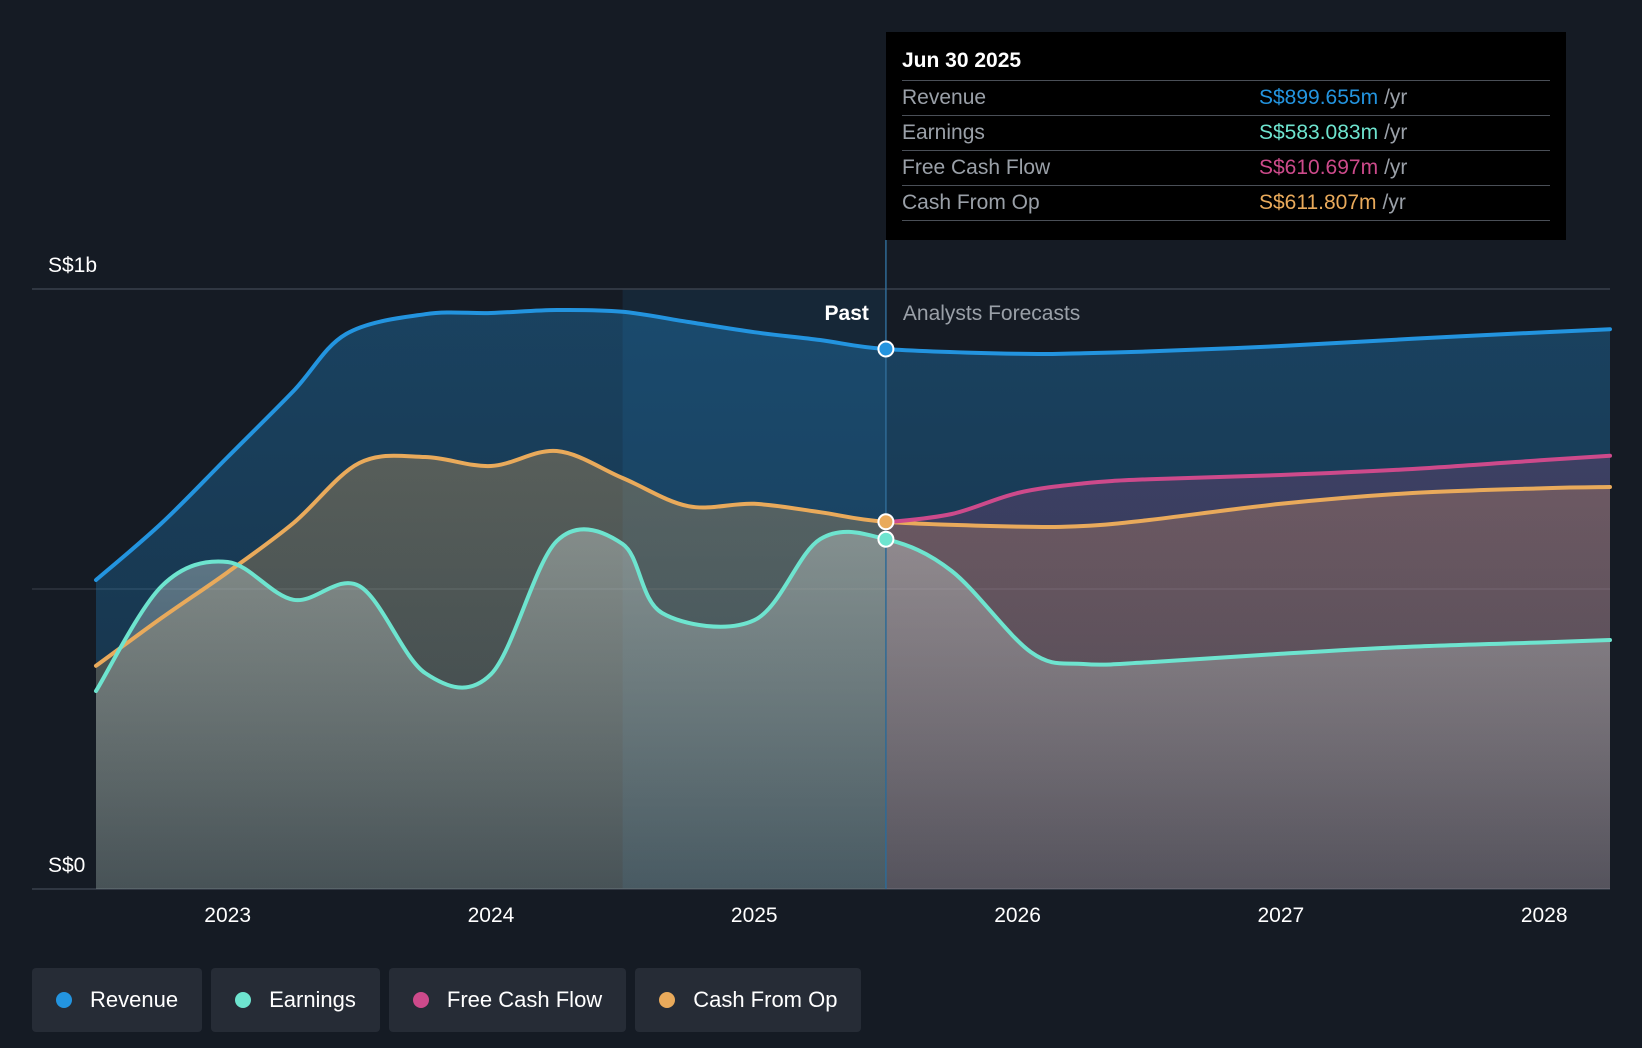  What do you see at coordinates (976, 167) in the screenshot?
I see `tooltip-label: Free Cash Flow` at bounding box center [976, 167].